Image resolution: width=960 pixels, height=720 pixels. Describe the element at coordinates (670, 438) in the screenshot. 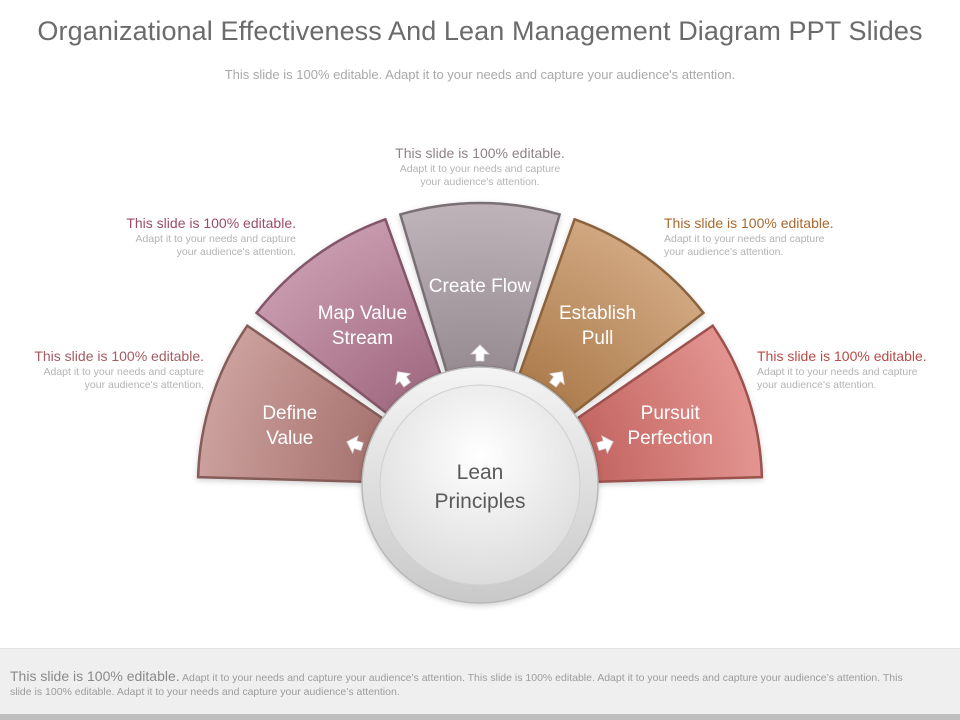

I see `segment-label-pursuit-perfection-line2: Perfection` at that location.